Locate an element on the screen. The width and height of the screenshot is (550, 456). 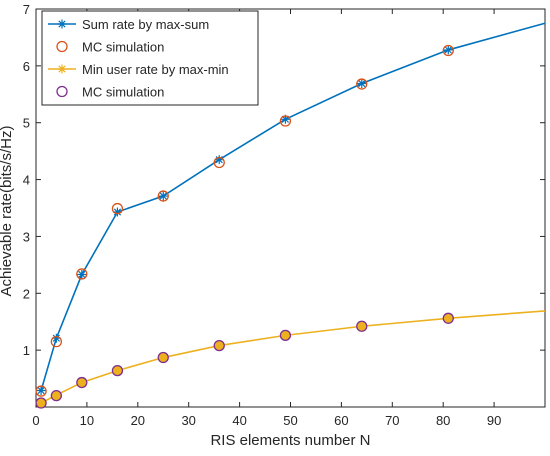
y-tick-label: 6 is located at coordinates (26, 66).